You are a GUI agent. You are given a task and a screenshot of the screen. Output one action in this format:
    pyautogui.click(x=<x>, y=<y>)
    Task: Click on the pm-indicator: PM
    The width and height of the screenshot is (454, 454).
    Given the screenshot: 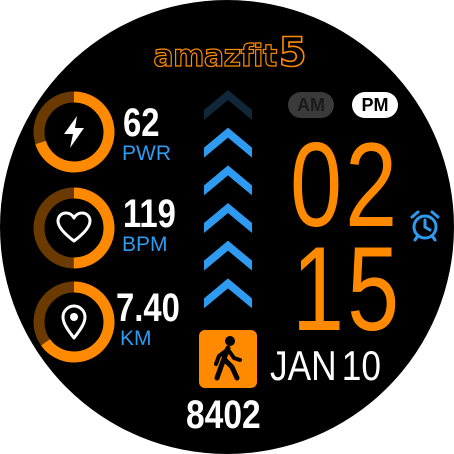 What is the action you would take?
    pyautogui.click(x=375, y=105)
    